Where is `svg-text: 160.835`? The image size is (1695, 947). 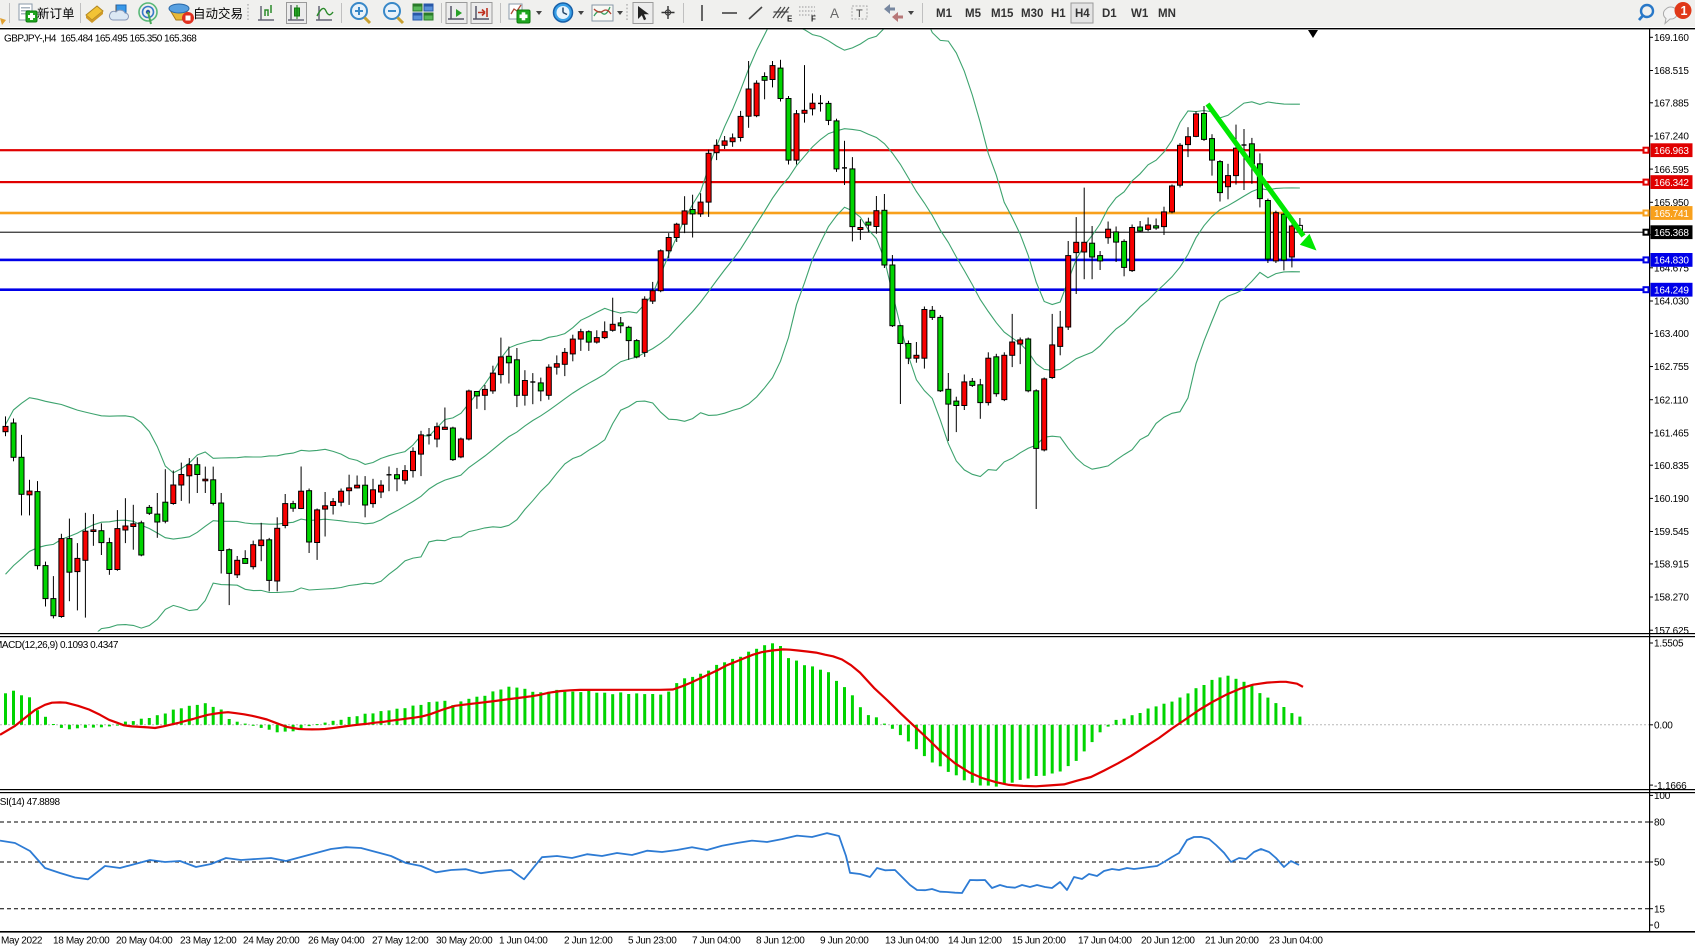
svg-text: 160.835 is located at coordinates (1671, 466).